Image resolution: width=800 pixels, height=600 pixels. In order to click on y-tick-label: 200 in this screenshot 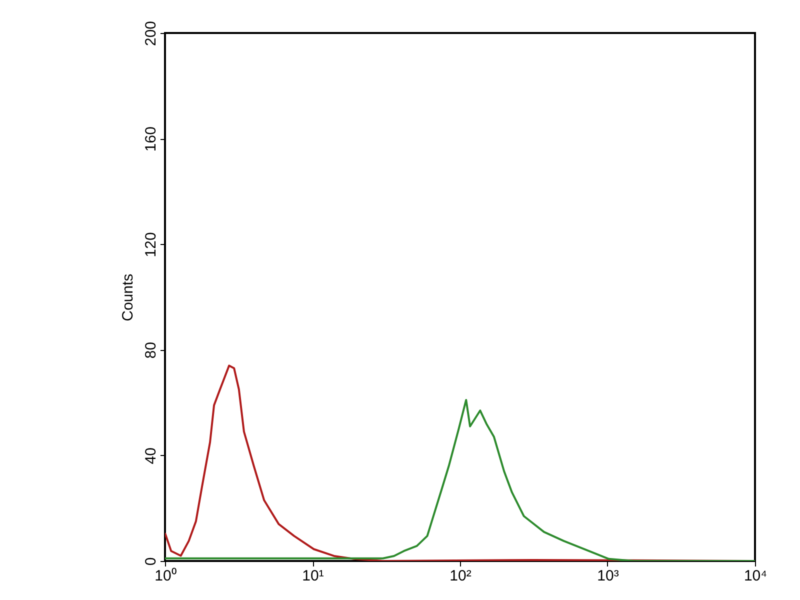, I will do `click(151, 33)`.